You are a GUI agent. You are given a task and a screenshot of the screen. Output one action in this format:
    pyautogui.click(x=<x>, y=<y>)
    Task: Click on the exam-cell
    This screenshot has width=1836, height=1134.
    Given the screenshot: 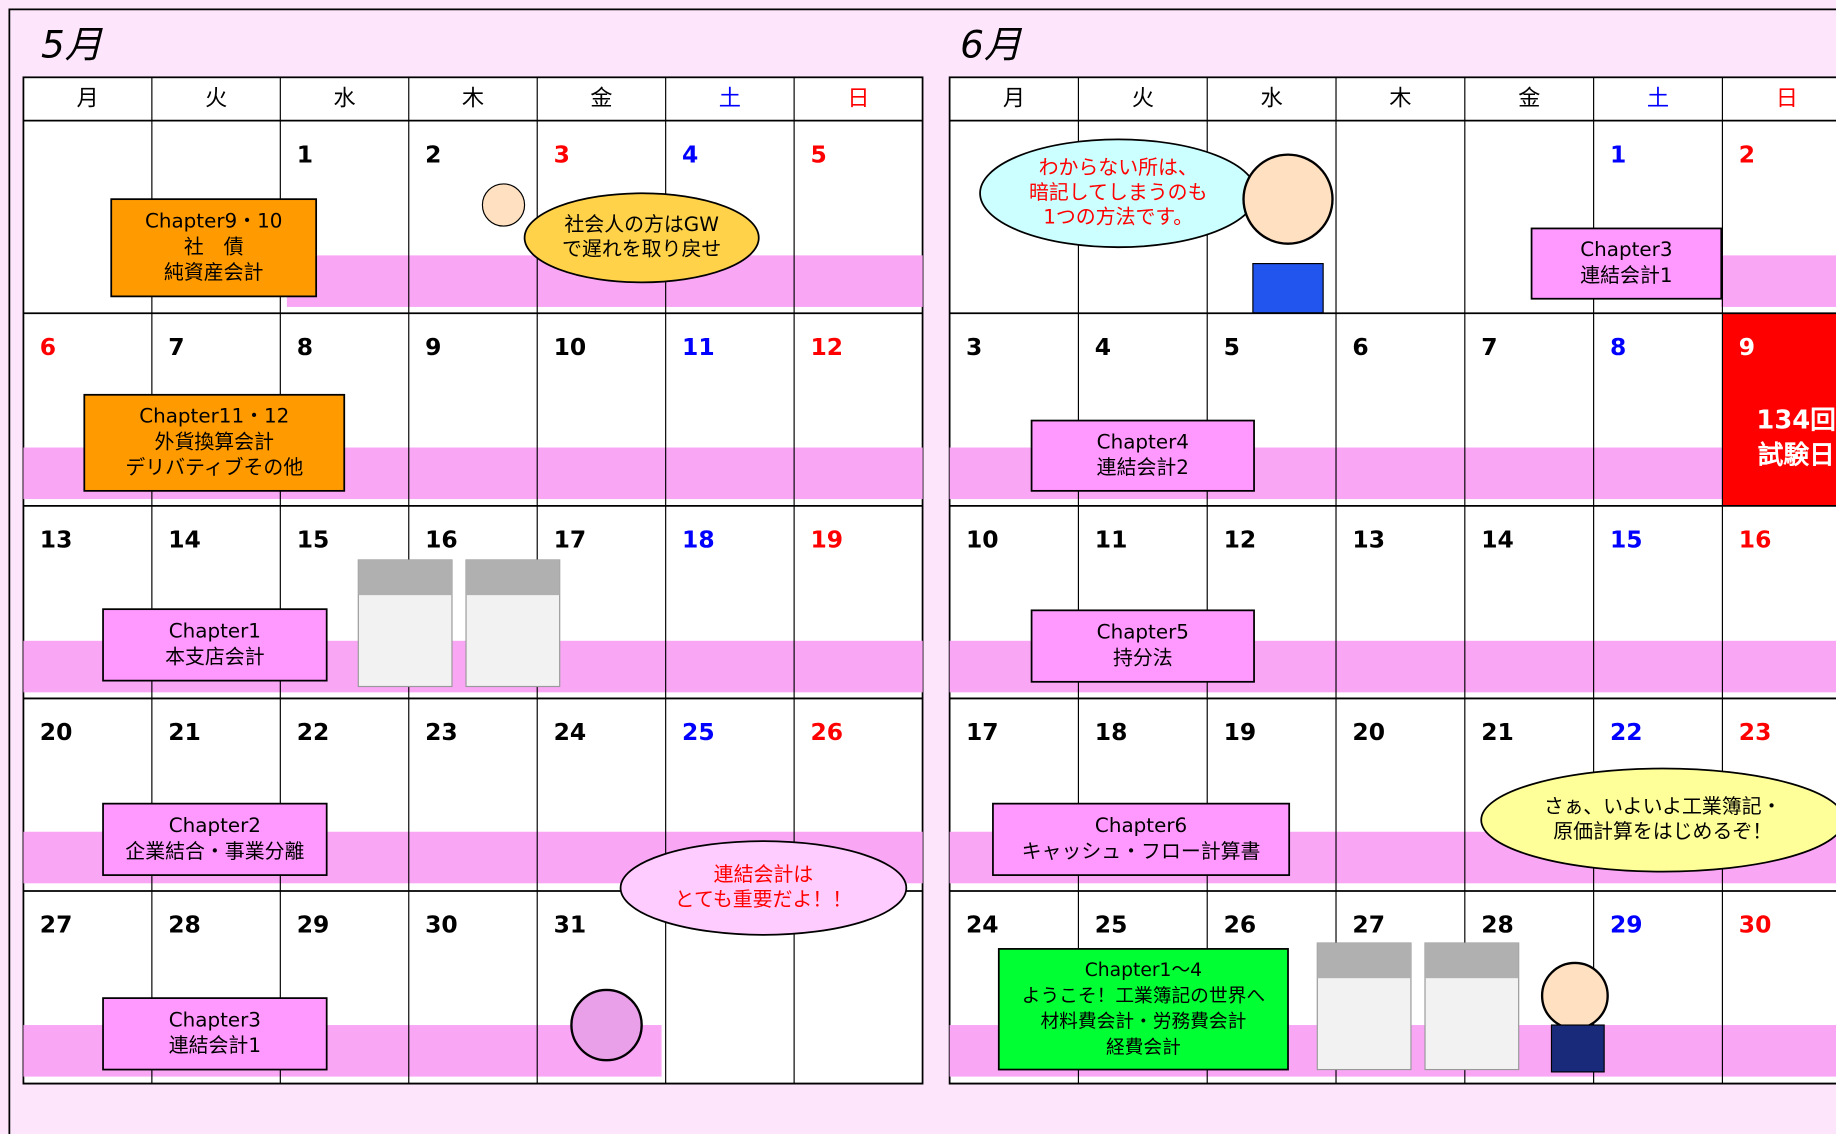 What is the action you would take?
    pyautogui.click(x=1779, y=409)
    